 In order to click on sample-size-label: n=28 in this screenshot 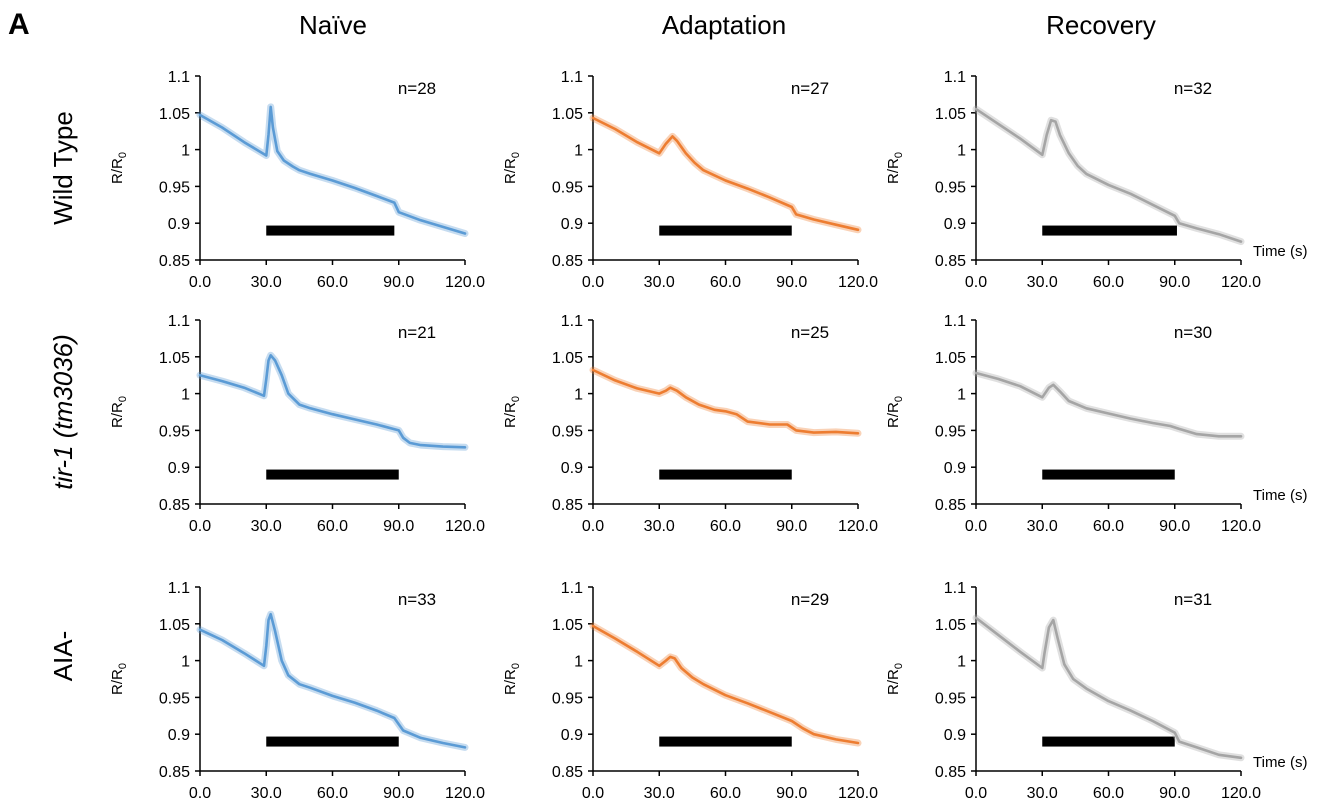, I will do `click(417, 88)`.